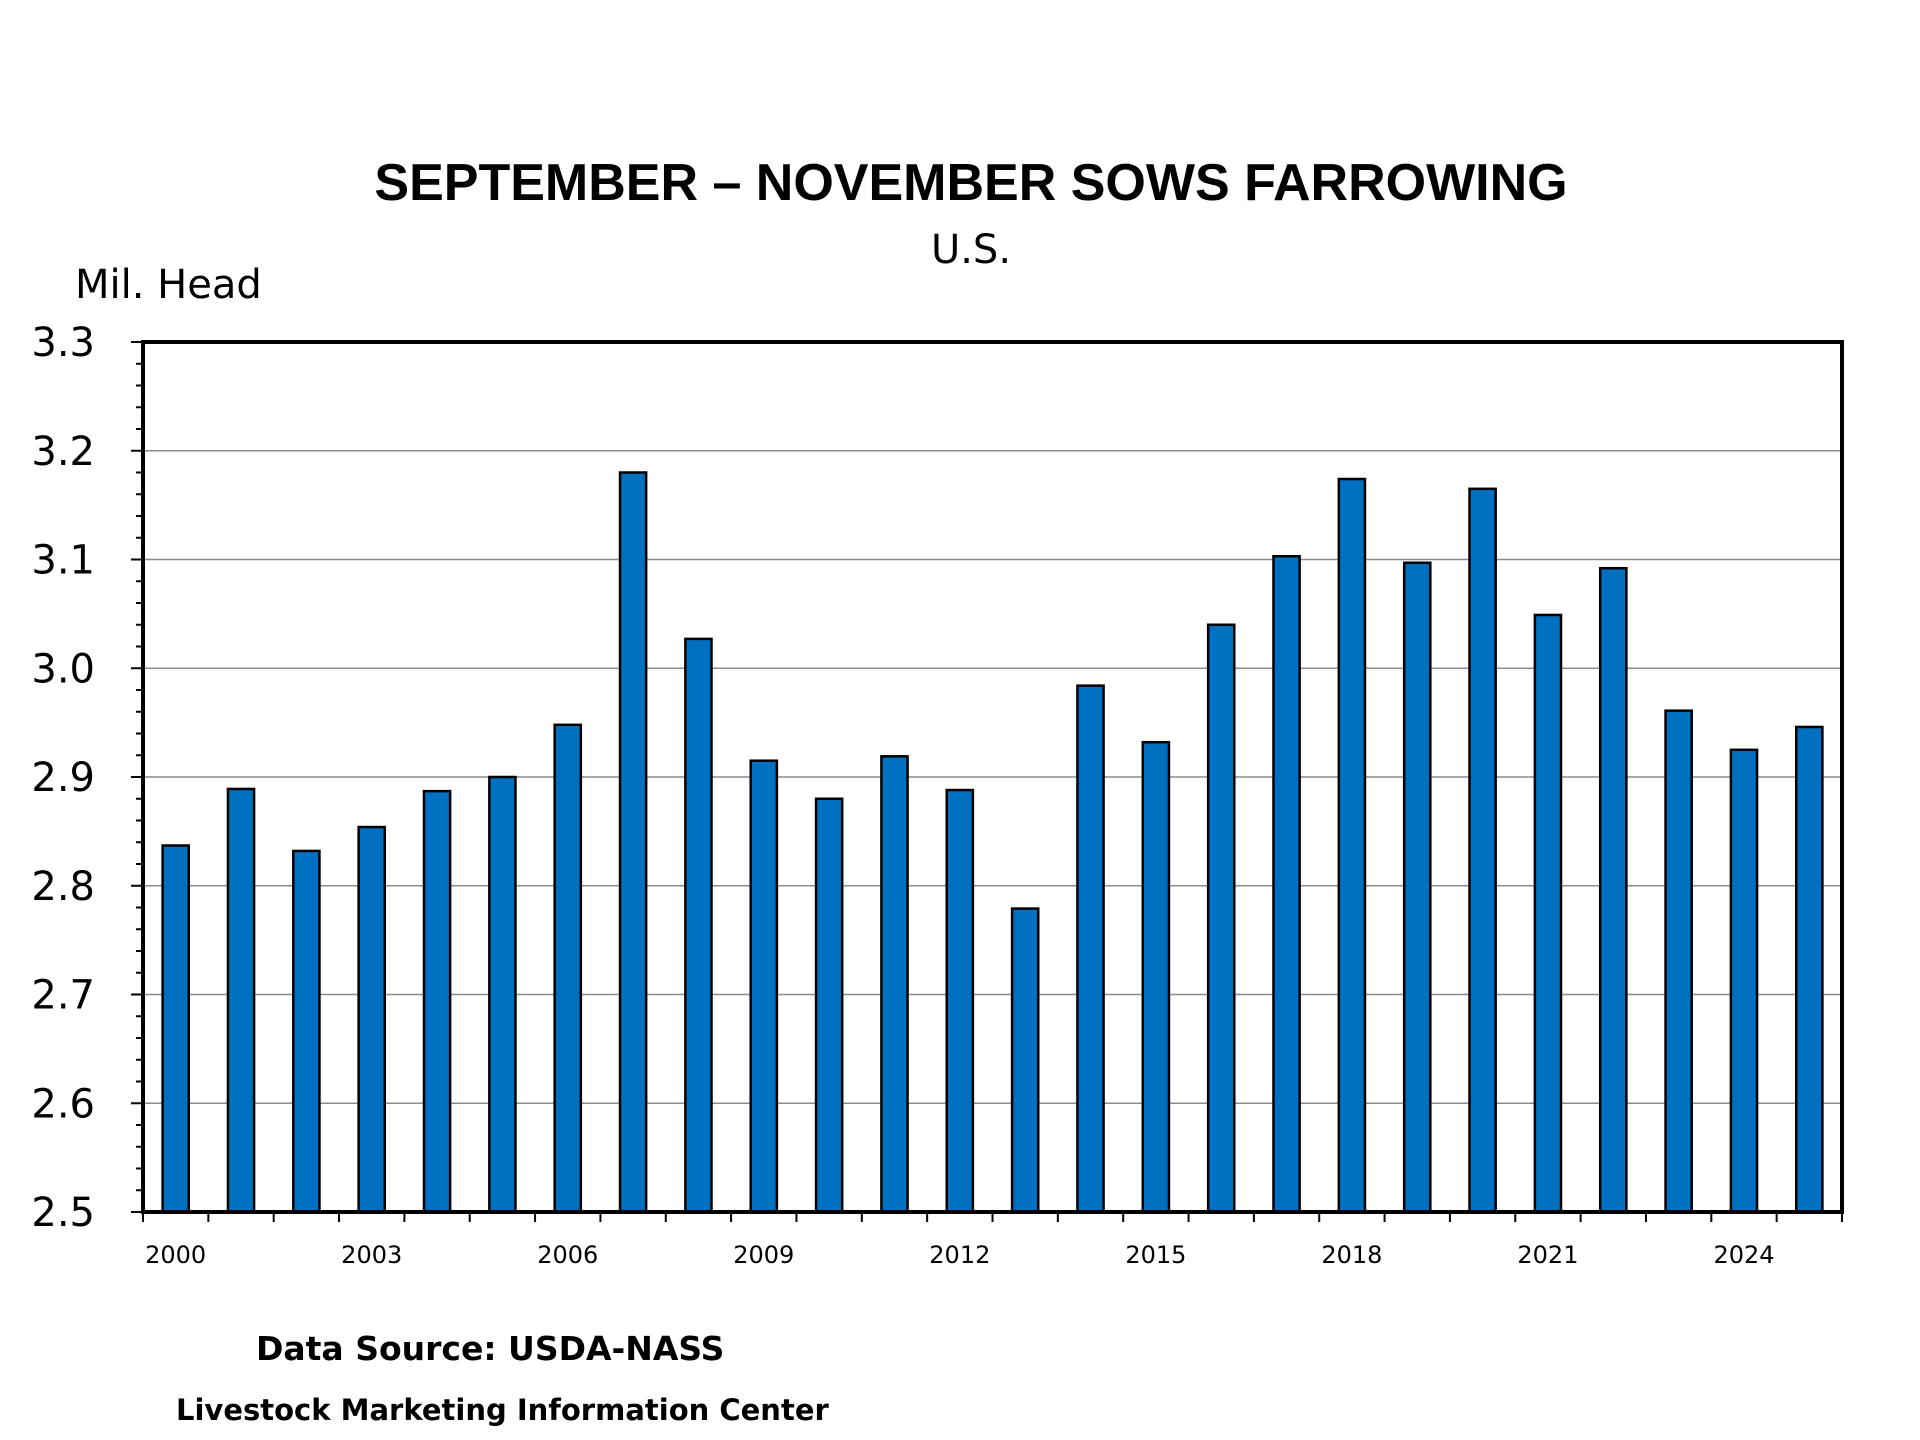 This screenshot has height=1440, width=1920. Describe the element at coordinates (960, 1001) in the screenshot. I see `bar-2012` at that location.